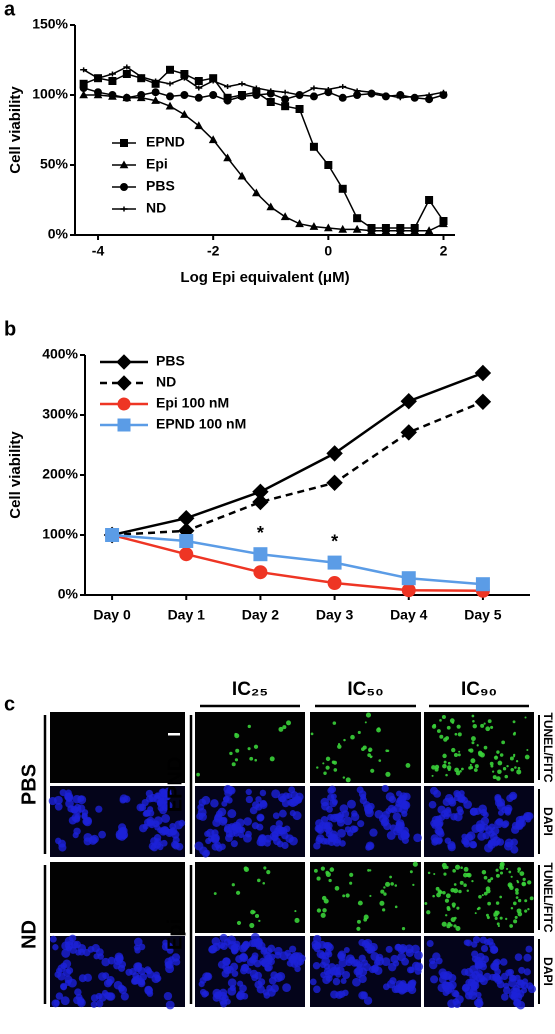 The height and width of the screenshot is (1034, 555). I want to click on annotation: *, so click(260, 533).